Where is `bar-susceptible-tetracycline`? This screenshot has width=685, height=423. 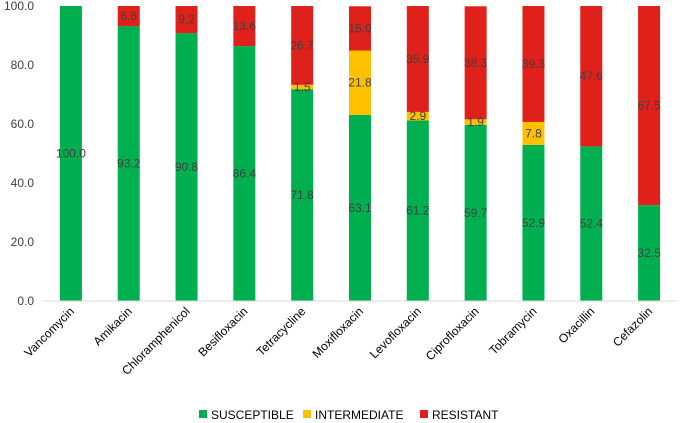
bar-susceptible-tetracycline is located at coordinates (302, 195).